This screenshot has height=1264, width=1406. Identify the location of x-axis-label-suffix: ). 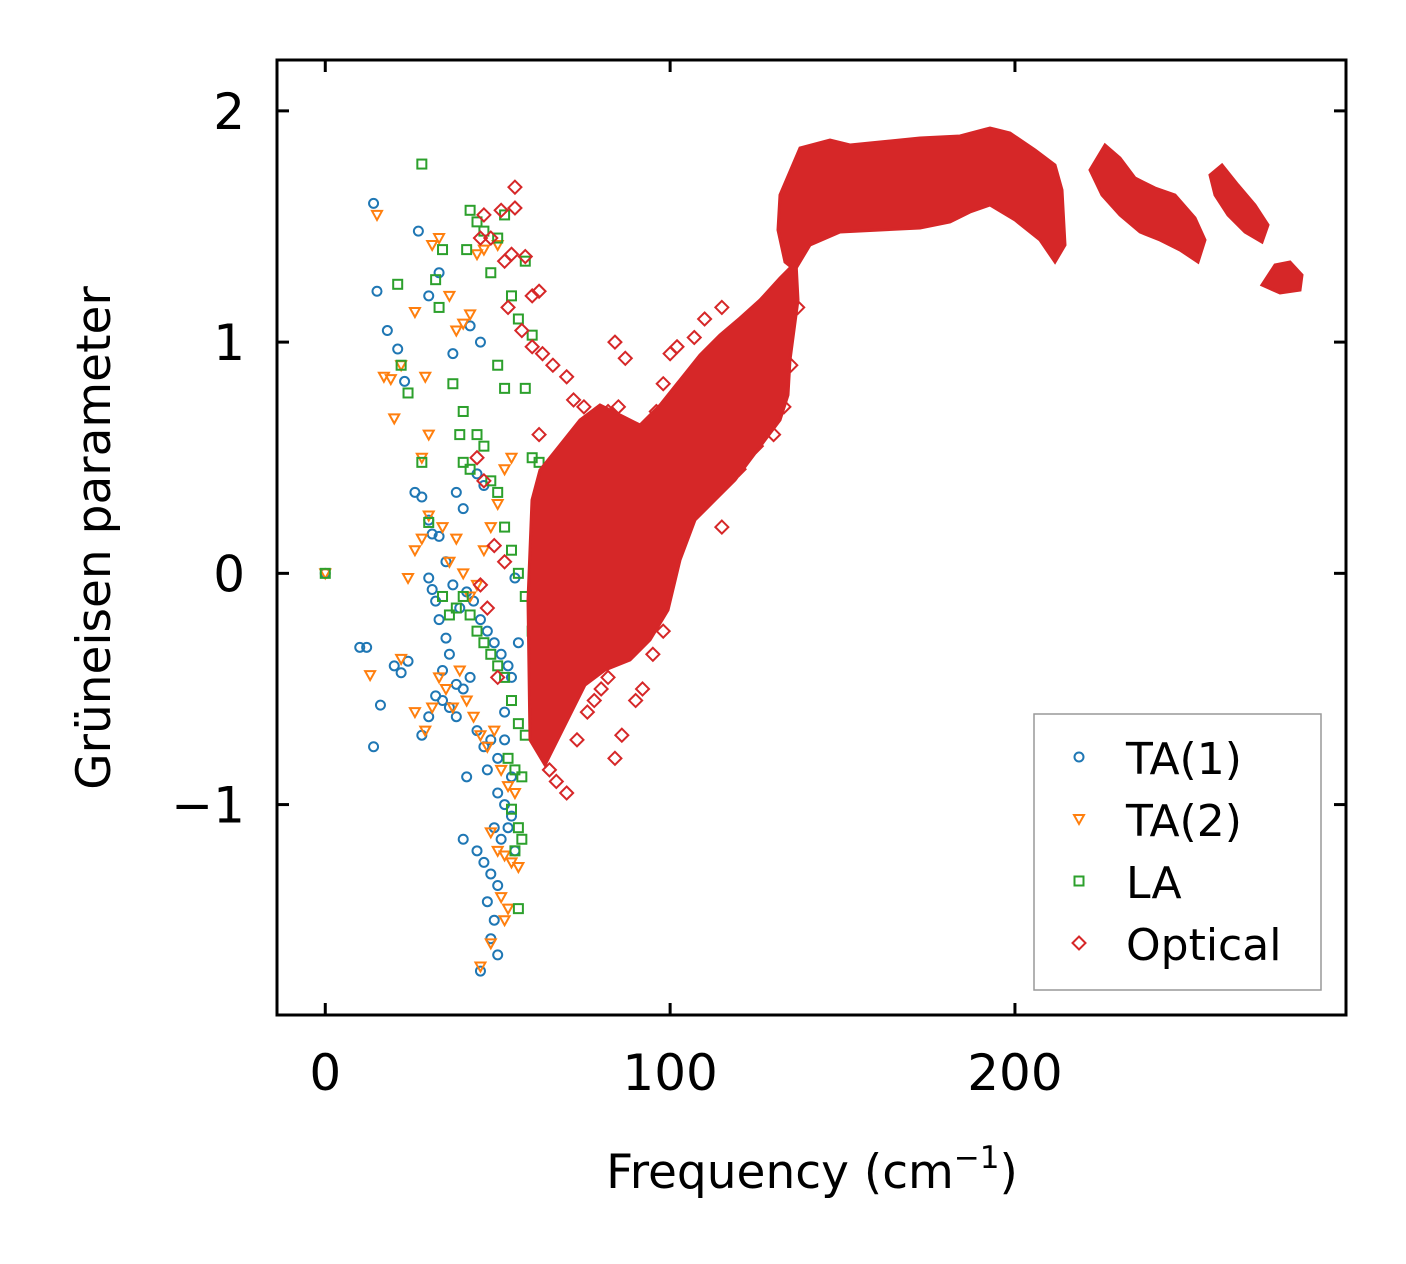
(1009, 1172).